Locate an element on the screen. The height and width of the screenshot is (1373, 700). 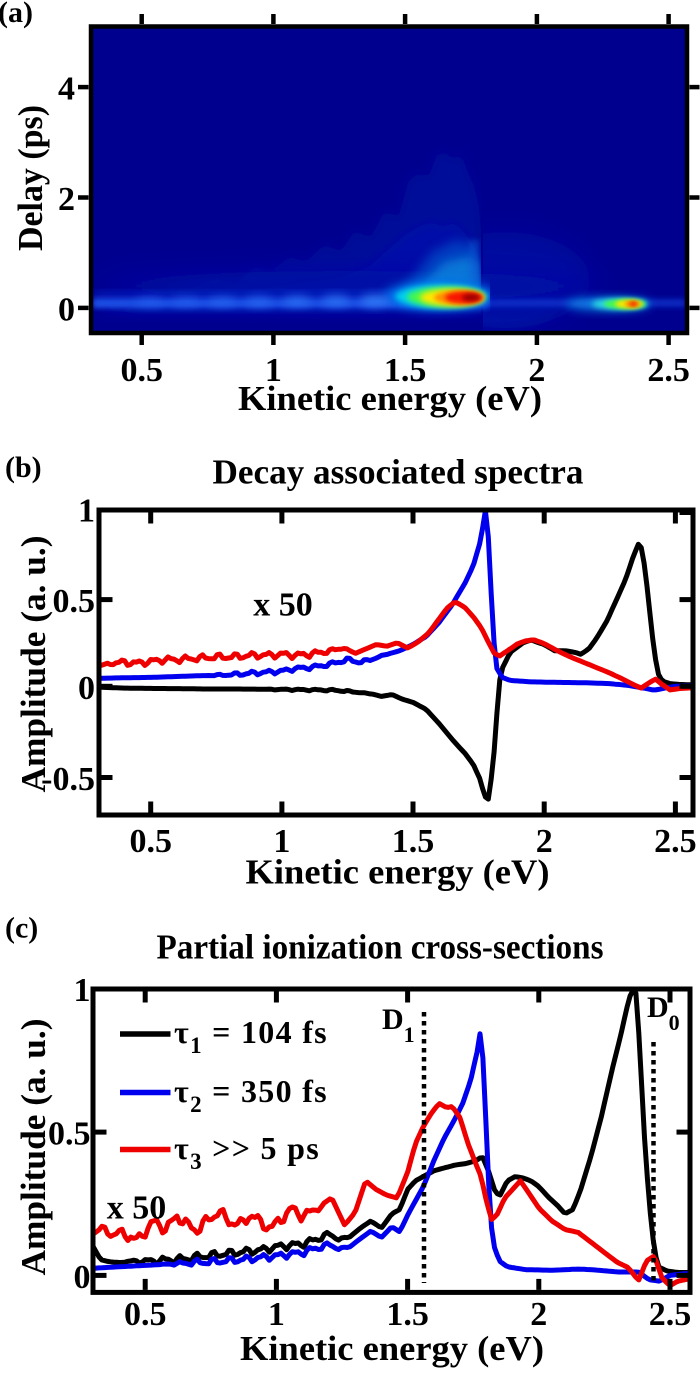
svg-text: τ2 = 350 fs is located at coordinates (251, 1095).